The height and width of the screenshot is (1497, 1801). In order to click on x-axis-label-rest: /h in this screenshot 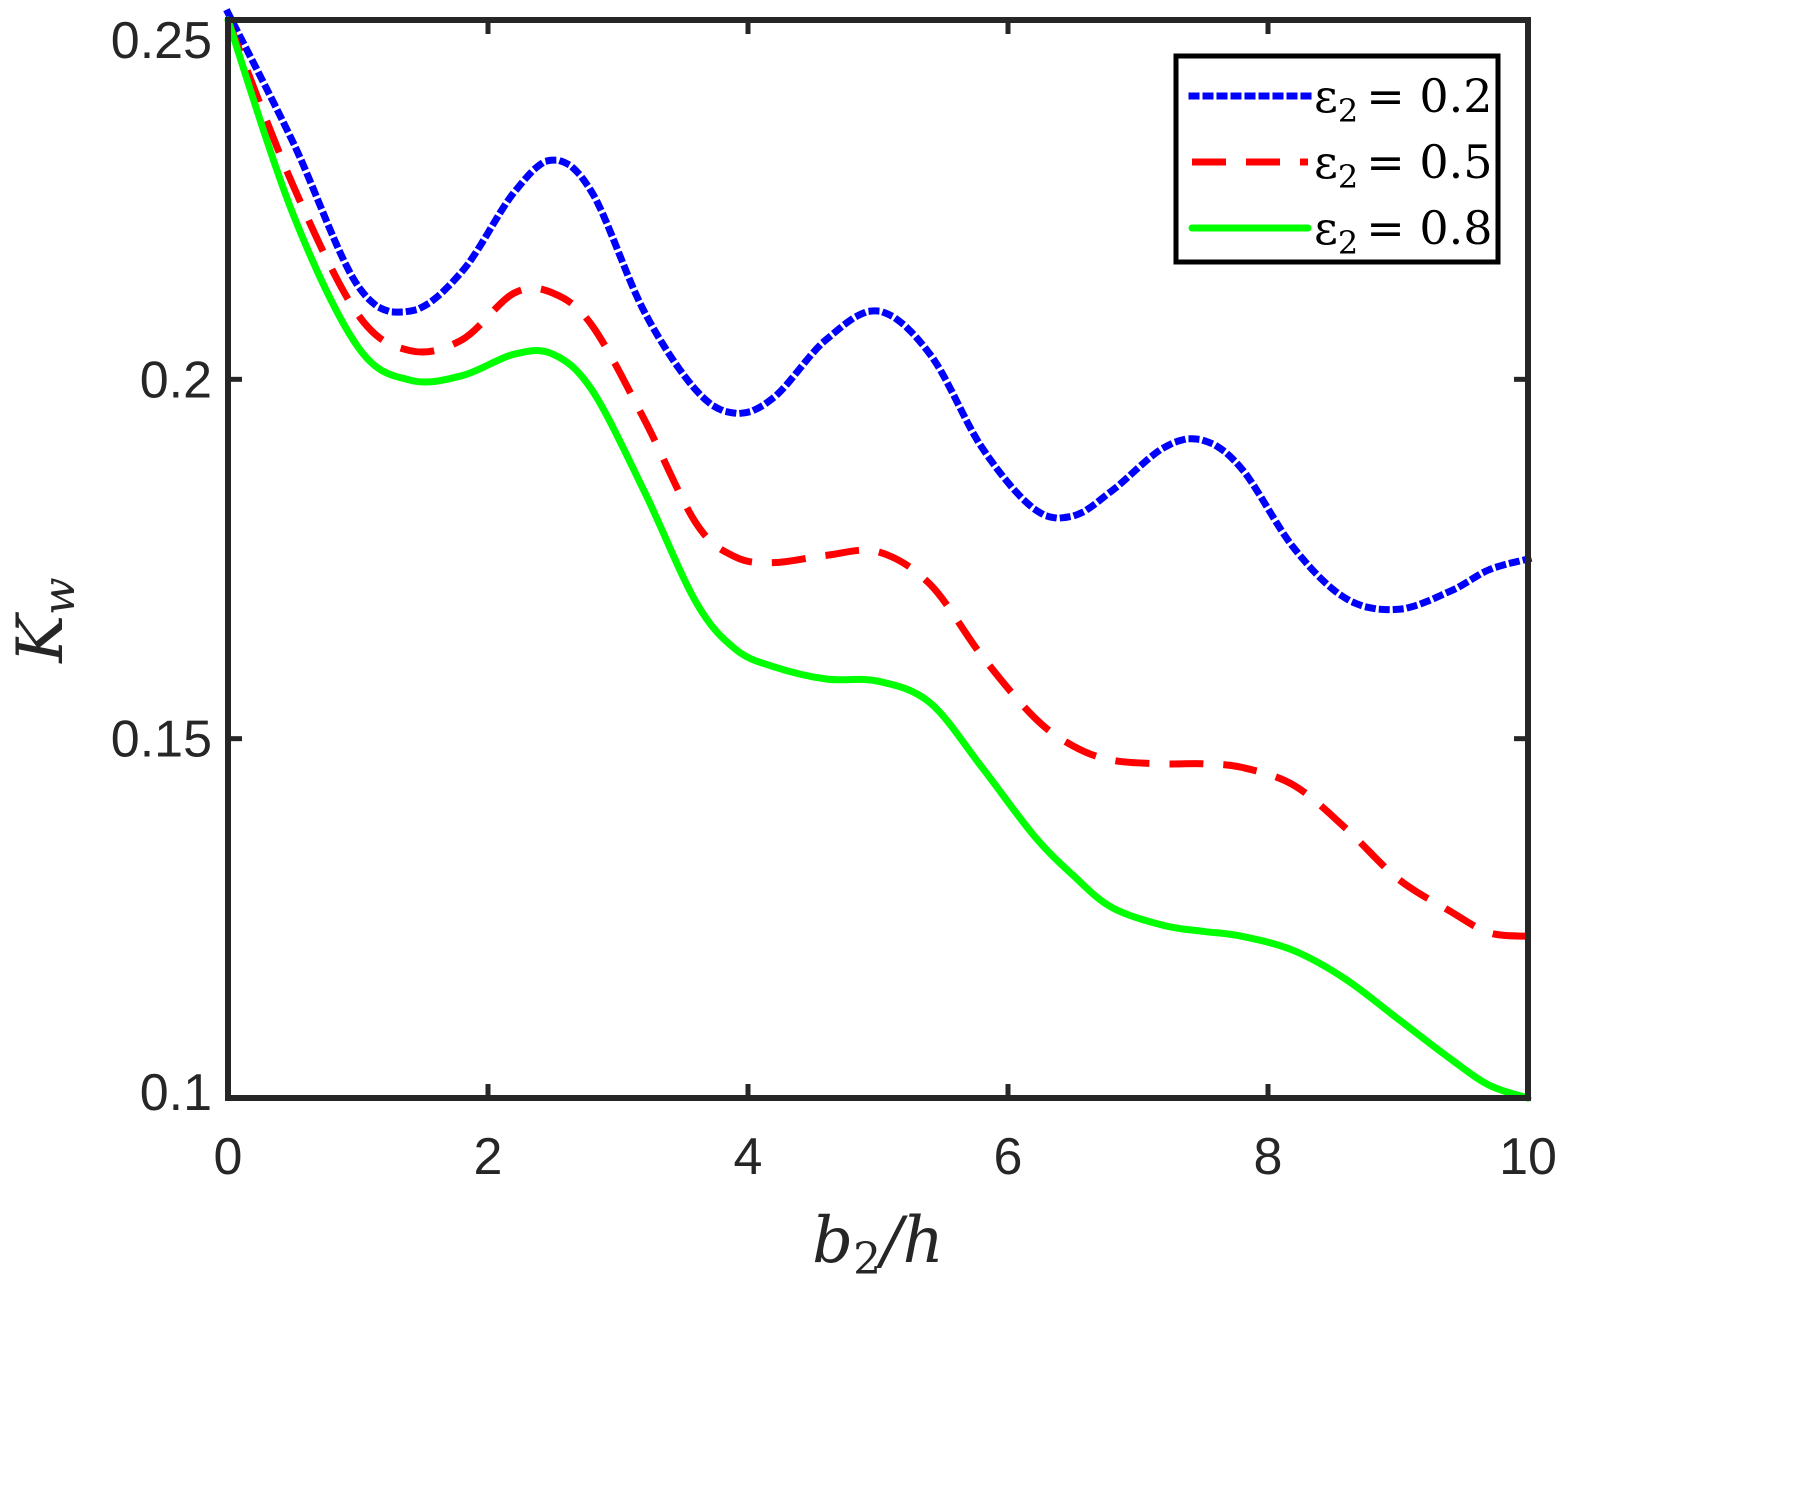, I will do `click(909, 1241)`.